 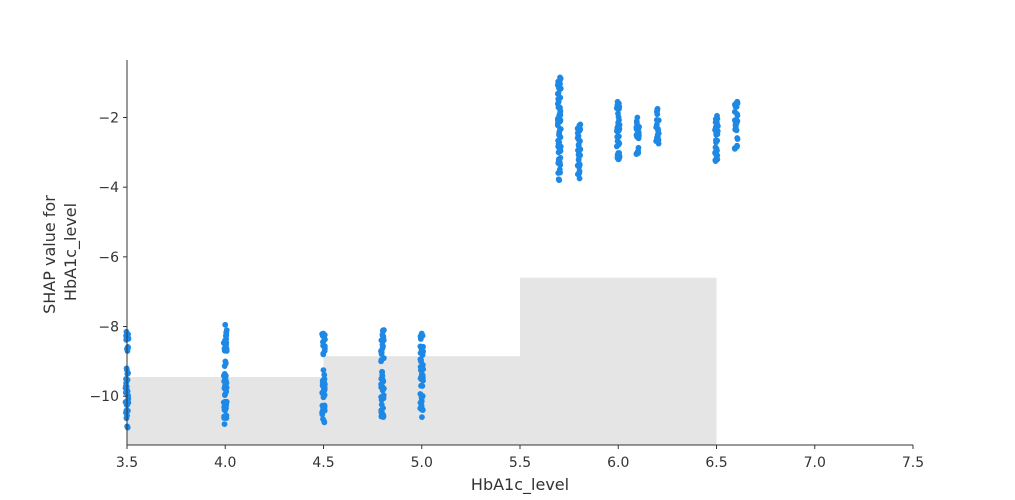 I want to click on y-tick-label: −2, so click(x=108, y=118).